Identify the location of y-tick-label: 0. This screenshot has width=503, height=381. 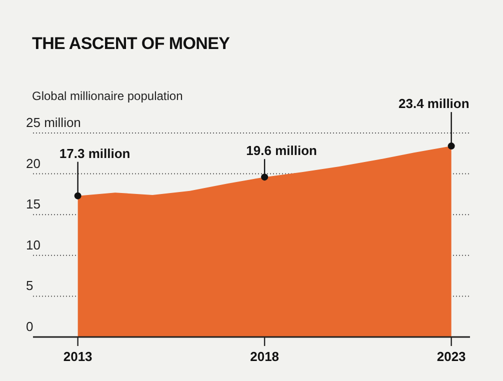
(30, 326).